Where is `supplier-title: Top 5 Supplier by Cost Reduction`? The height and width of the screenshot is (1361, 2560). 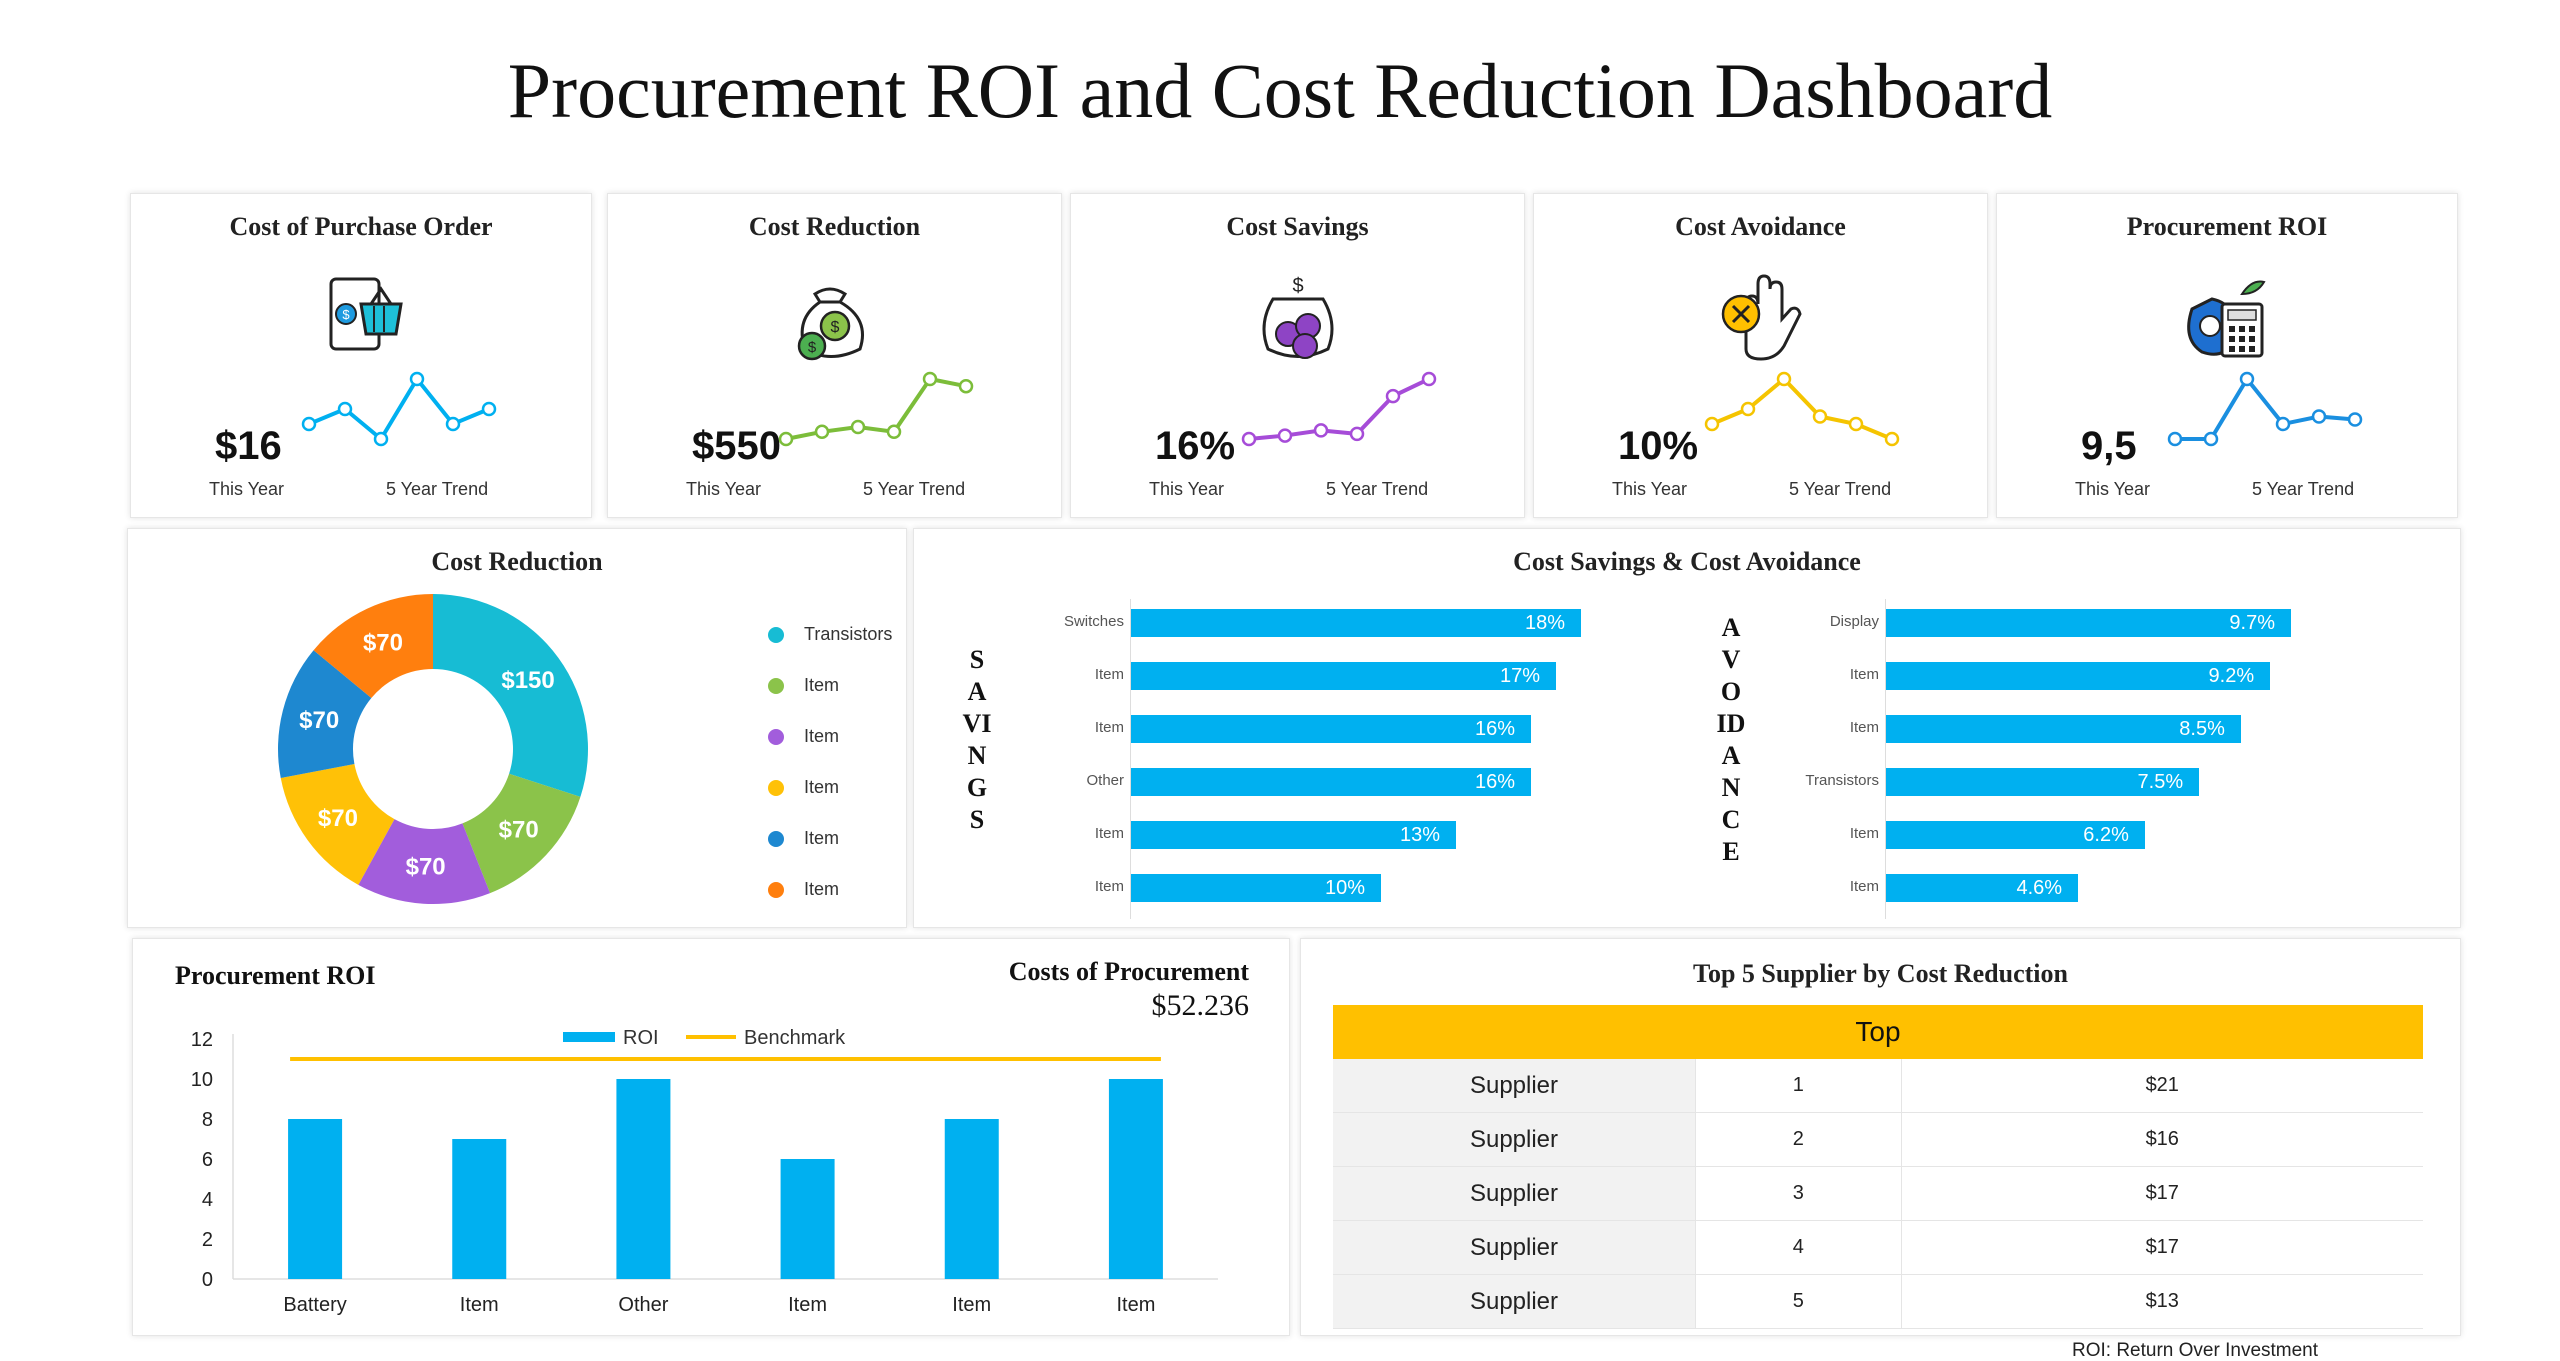
supplier-title: Top 5 Supplier by Cost Reduction is located at coordinates (1880, 973).